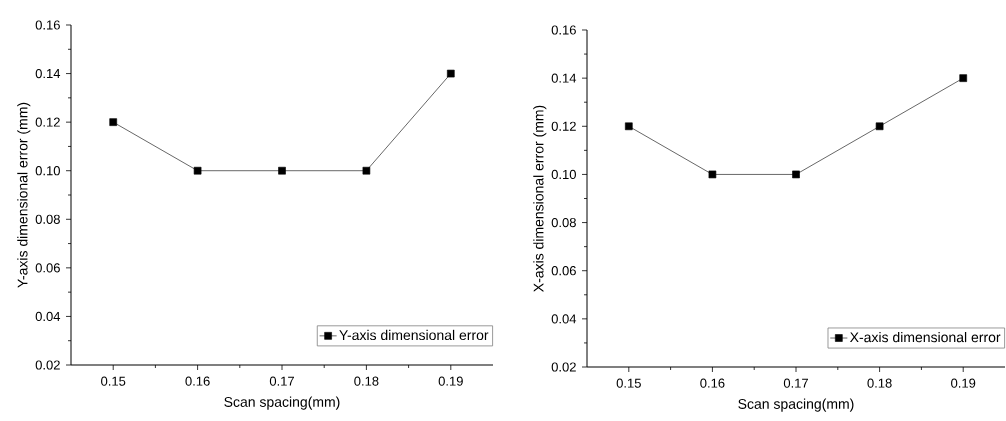  I want to click on legend-label: X-axis dimensional error, so click(925, 337).